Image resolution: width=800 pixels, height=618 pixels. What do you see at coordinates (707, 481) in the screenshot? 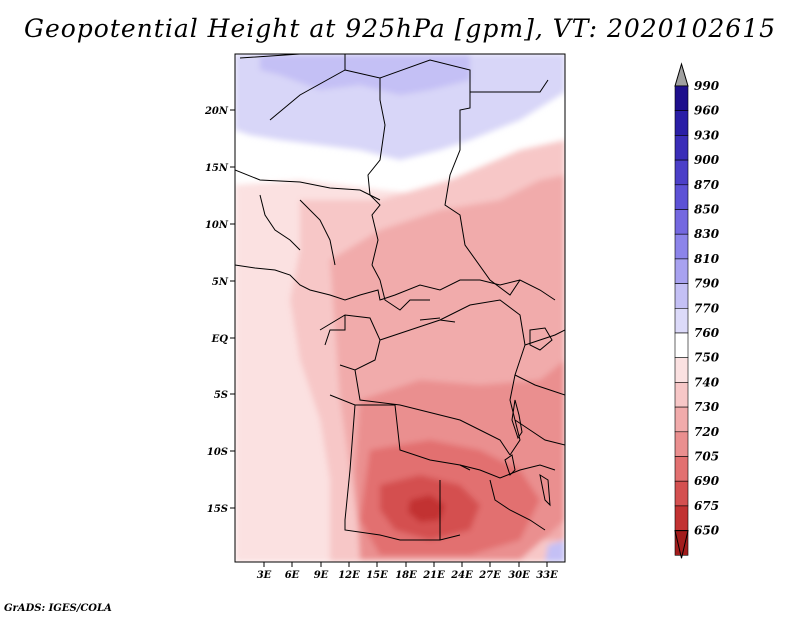
I see `colorbar-label: 690` at bounding box center [707, 481].